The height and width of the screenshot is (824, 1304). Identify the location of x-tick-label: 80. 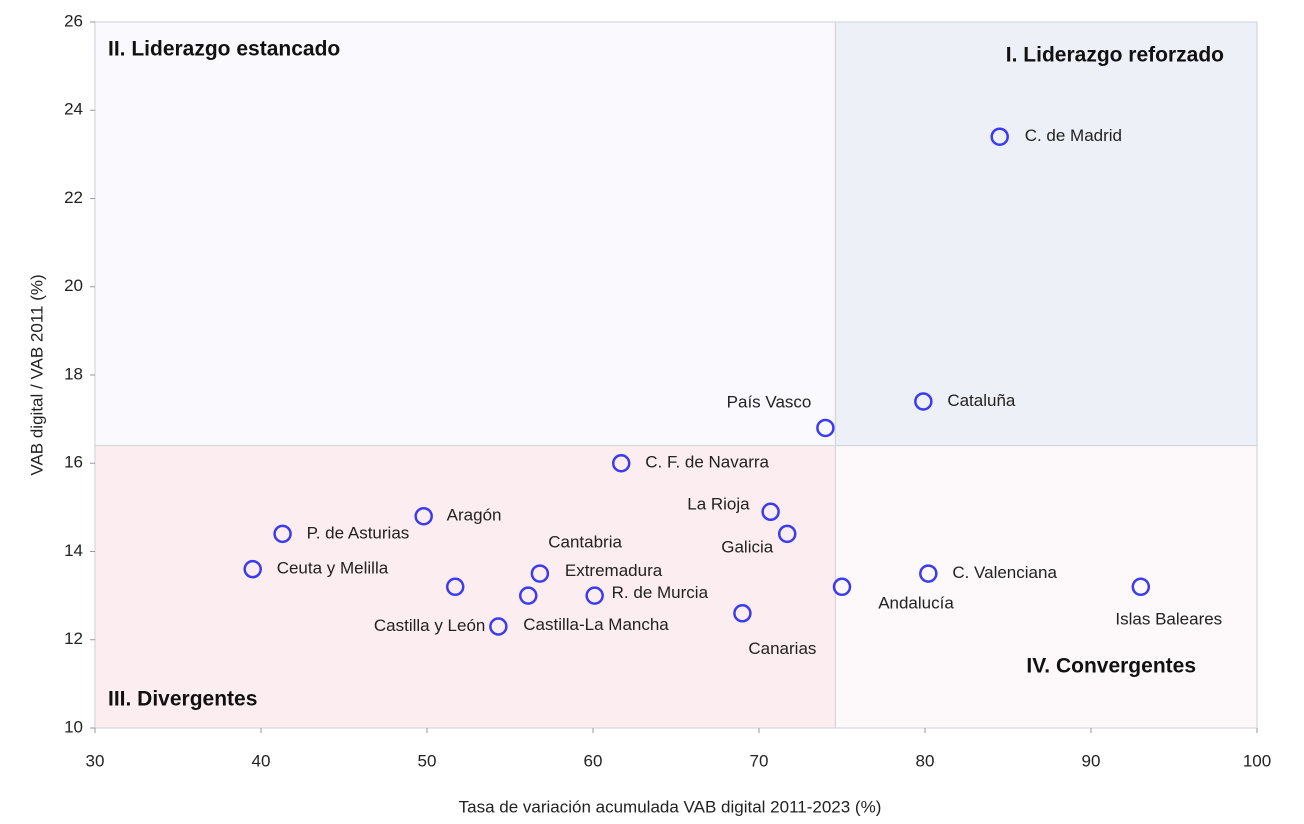
(925, 760).